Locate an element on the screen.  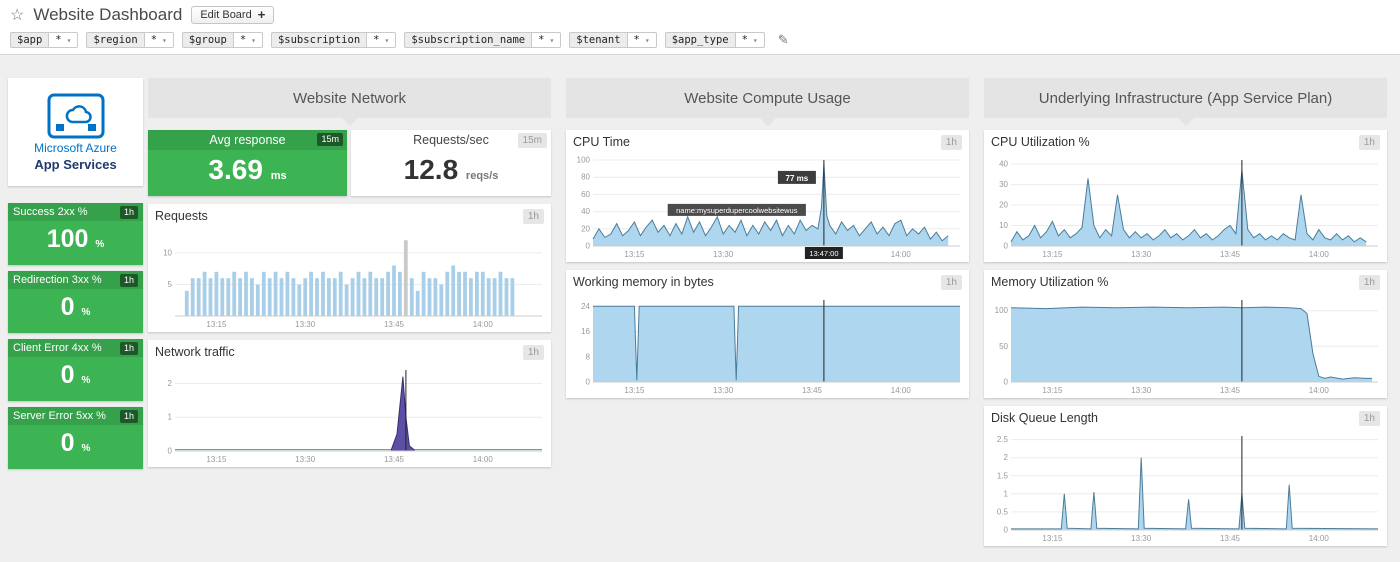
variable-subscription-name: $subscription_name * ▾ is located at coordinates (483, 40).